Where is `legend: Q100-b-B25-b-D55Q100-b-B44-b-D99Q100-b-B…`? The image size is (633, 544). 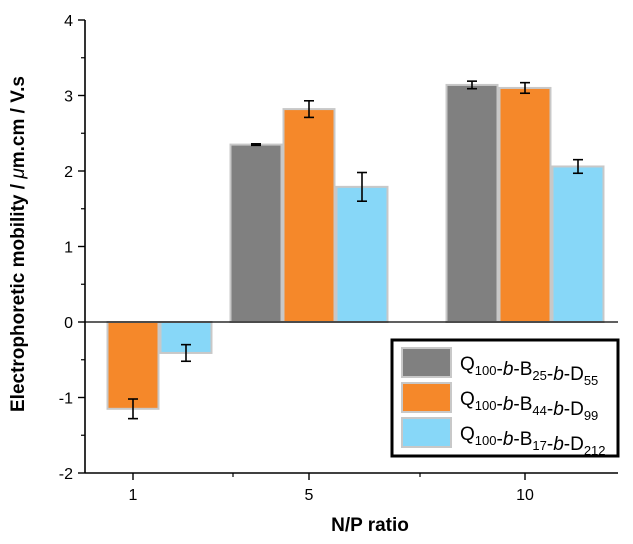
legend: Q100-b-B25-b-D55Q100-b-B44-b-D99Q100-b-B… is located at coordinates (505, 398).